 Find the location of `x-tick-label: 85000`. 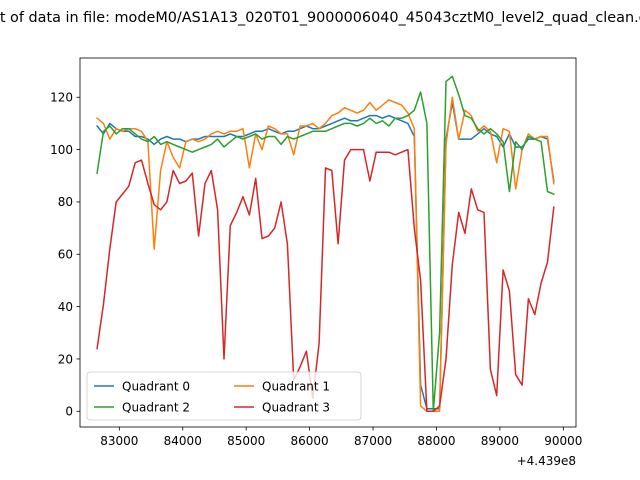

x-tick-label: 85000 is located at coordinates (246, 441).